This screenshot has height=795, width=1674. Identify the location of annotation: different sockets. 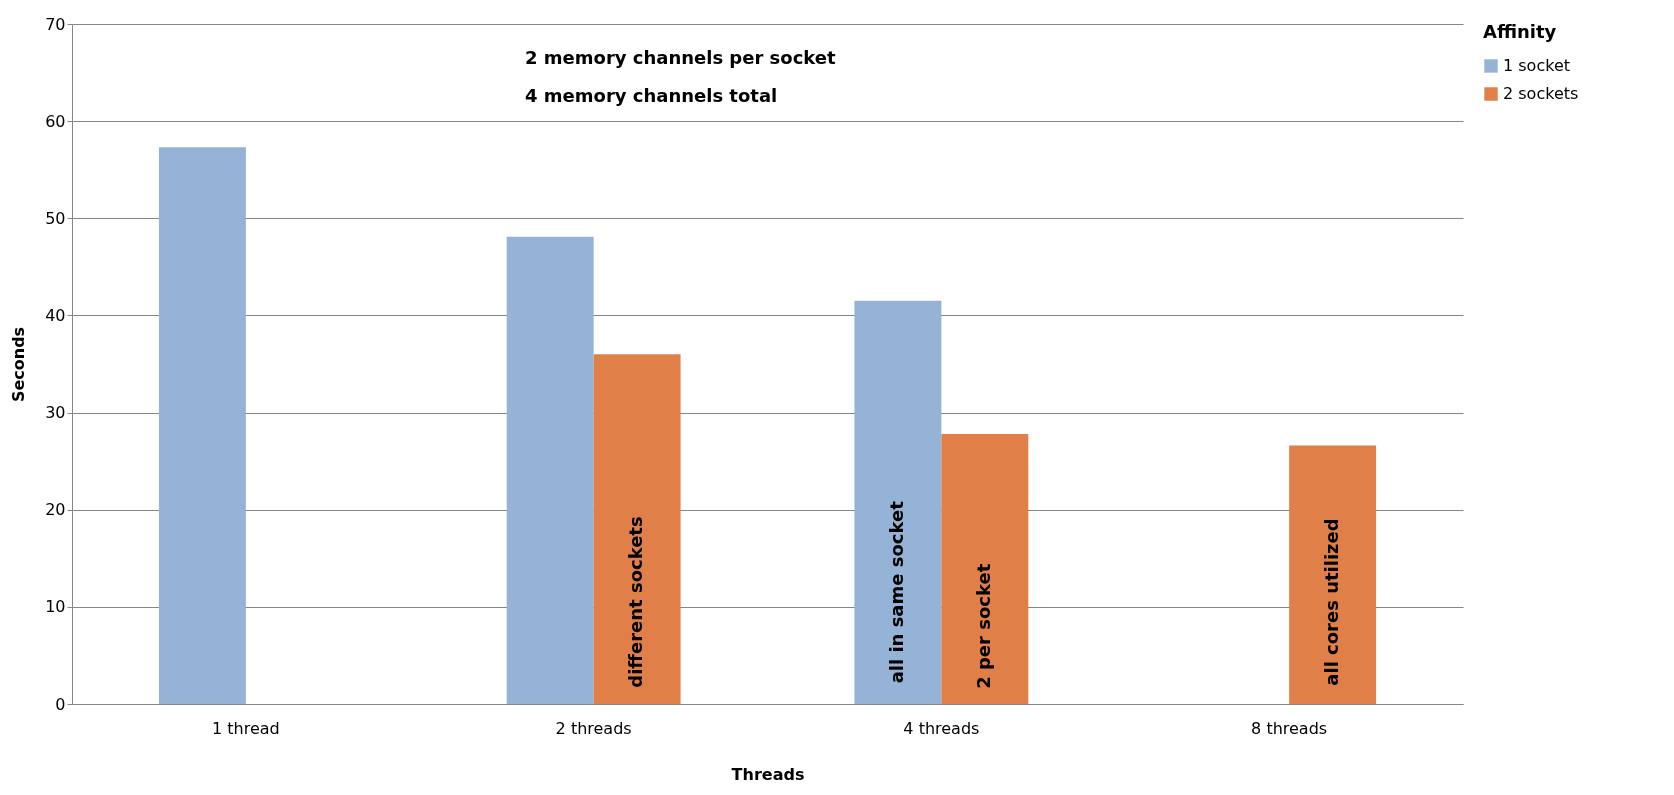
(636, 602).